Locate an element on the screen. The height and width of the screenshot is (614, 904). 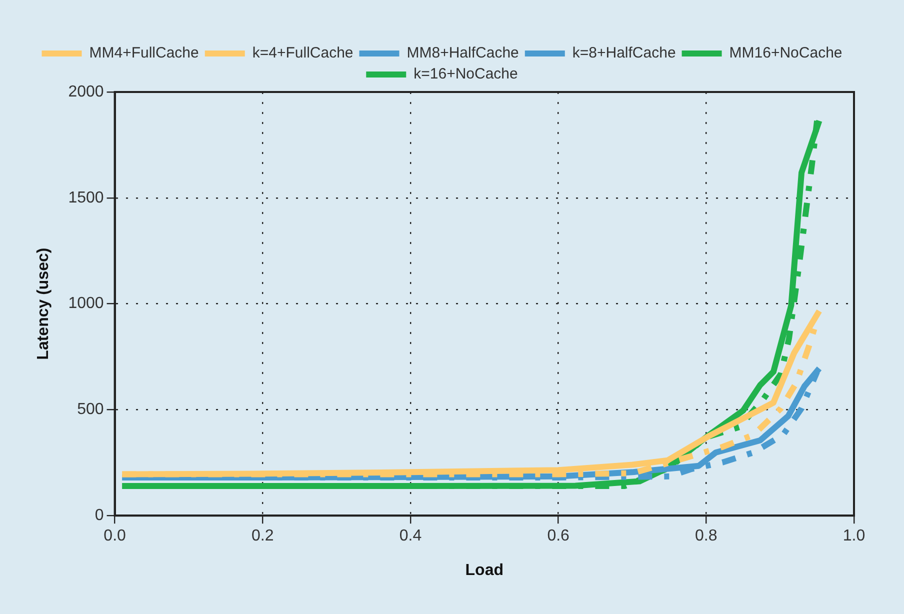
legend-label: MM4+FullCache is located at coordinates (144, 53).